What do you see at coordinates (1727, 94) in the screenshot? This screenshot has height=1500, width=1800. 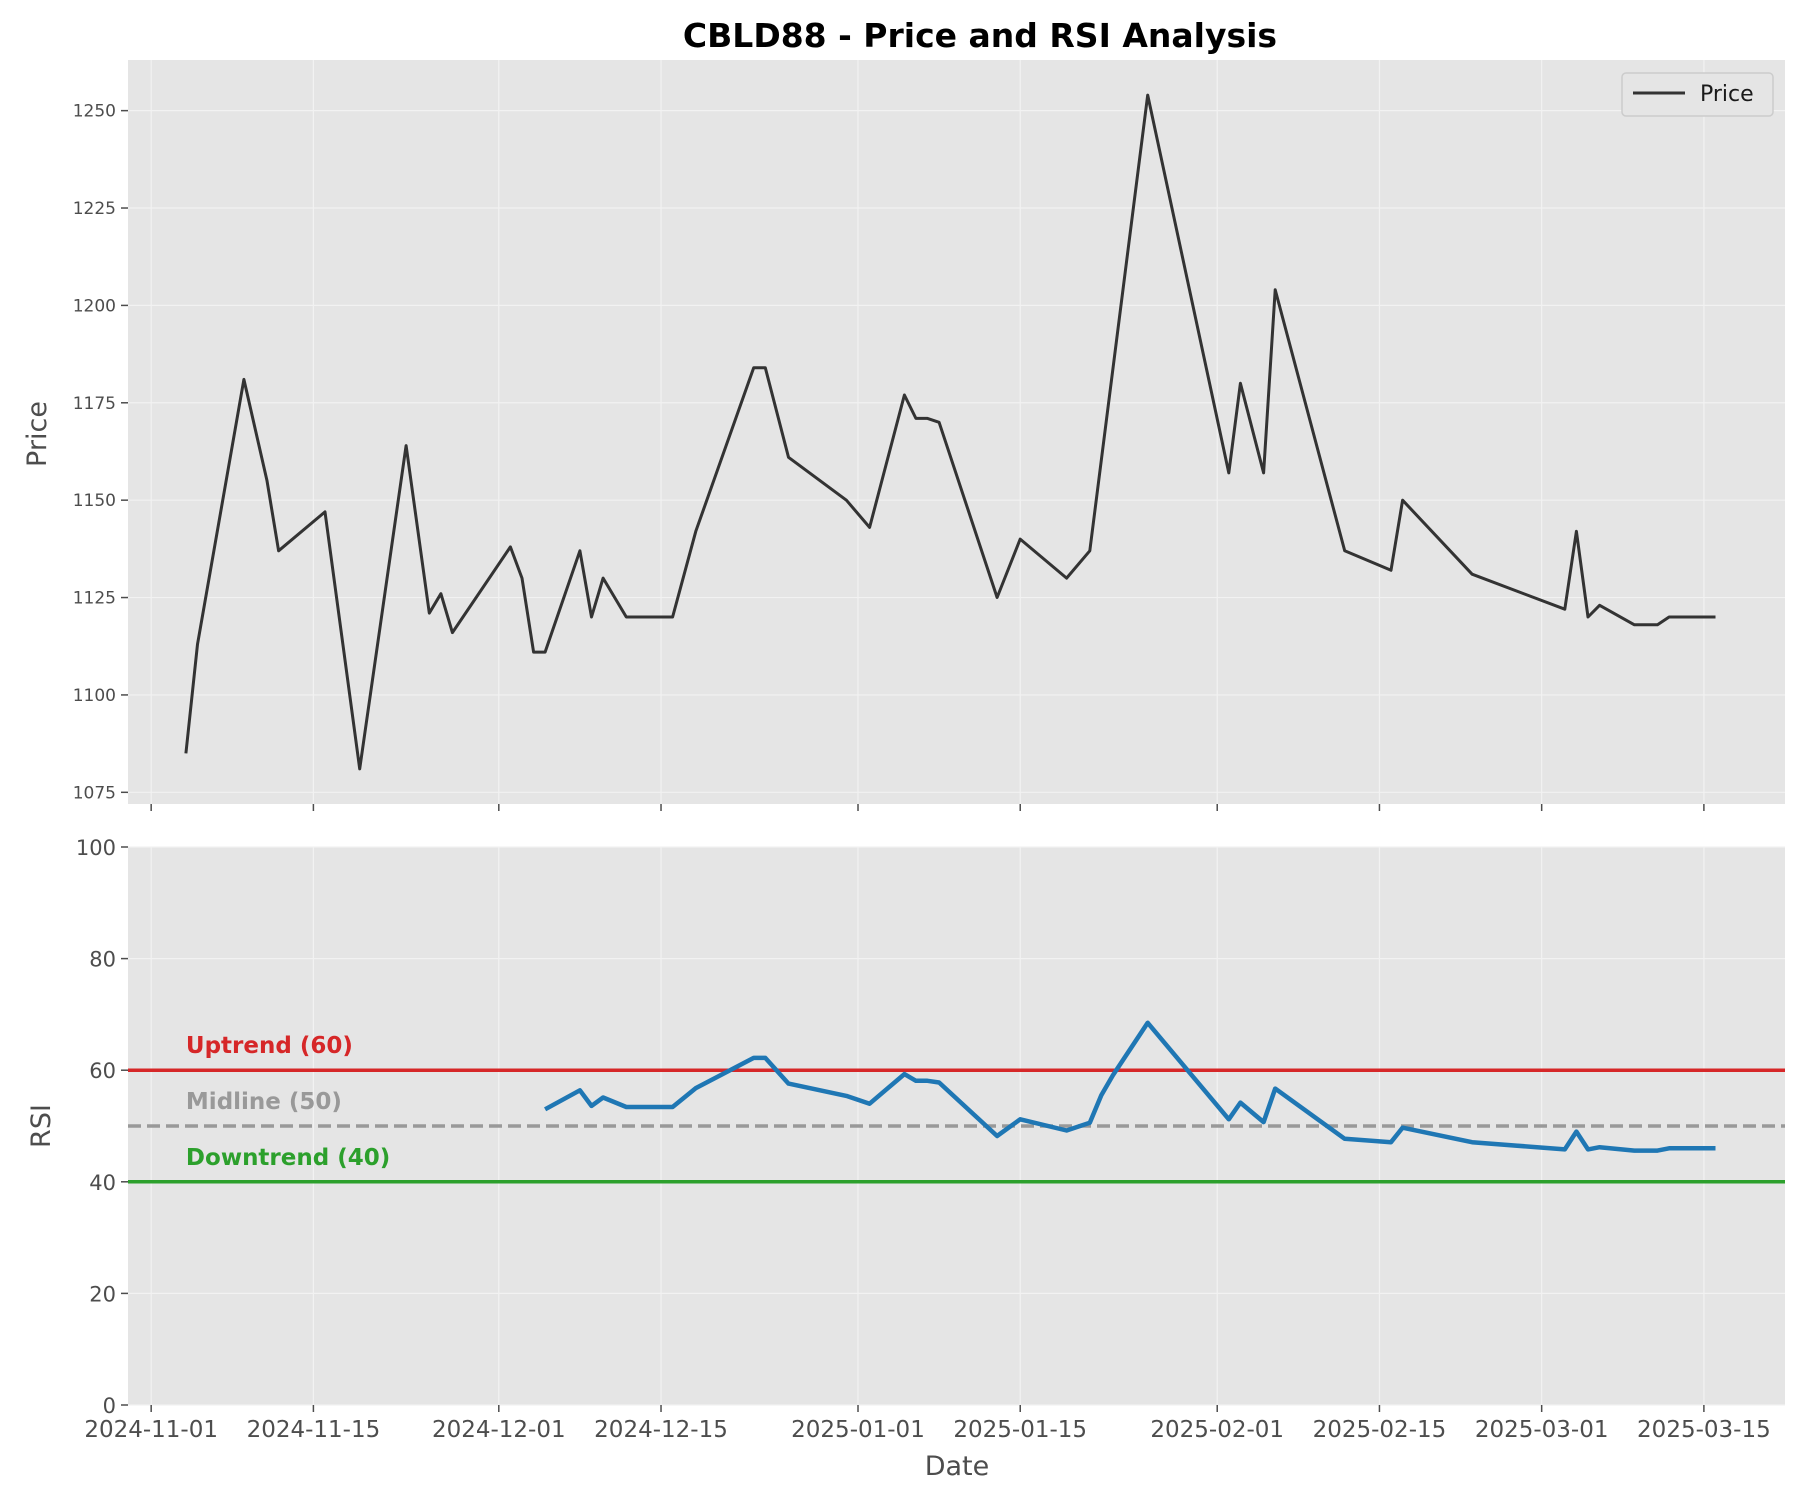 I see `legend-label-price: Price` at bounding box center [1727, 94].